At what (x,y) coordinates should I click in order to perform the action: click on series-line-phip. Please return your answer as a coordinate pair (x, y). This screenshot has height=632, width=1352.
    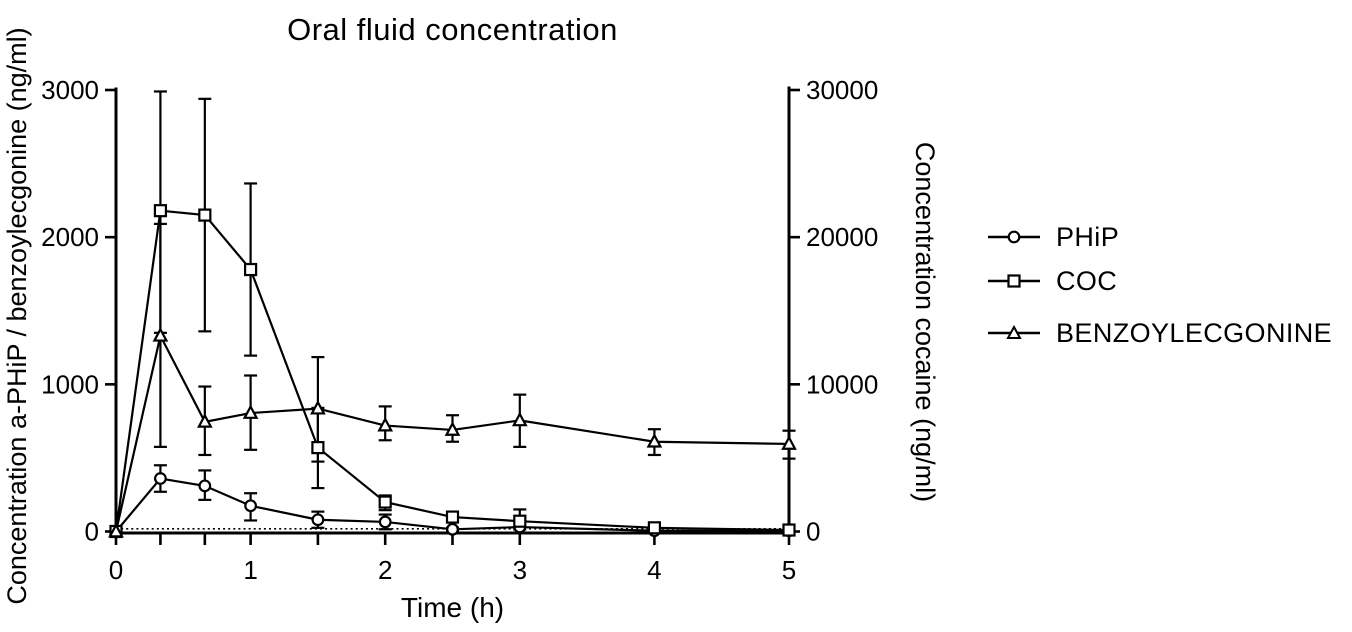
    Looking at the image, I should click on (452, 505).